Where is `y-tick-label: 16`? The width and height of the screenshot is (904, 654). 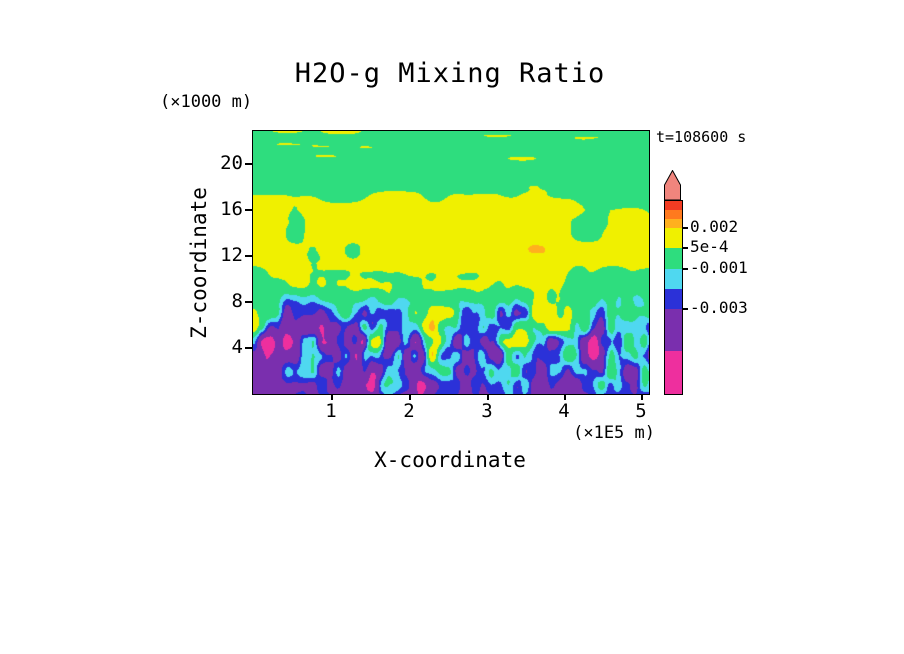 y-tick-label: 16 is located at coordinates (231, 209).